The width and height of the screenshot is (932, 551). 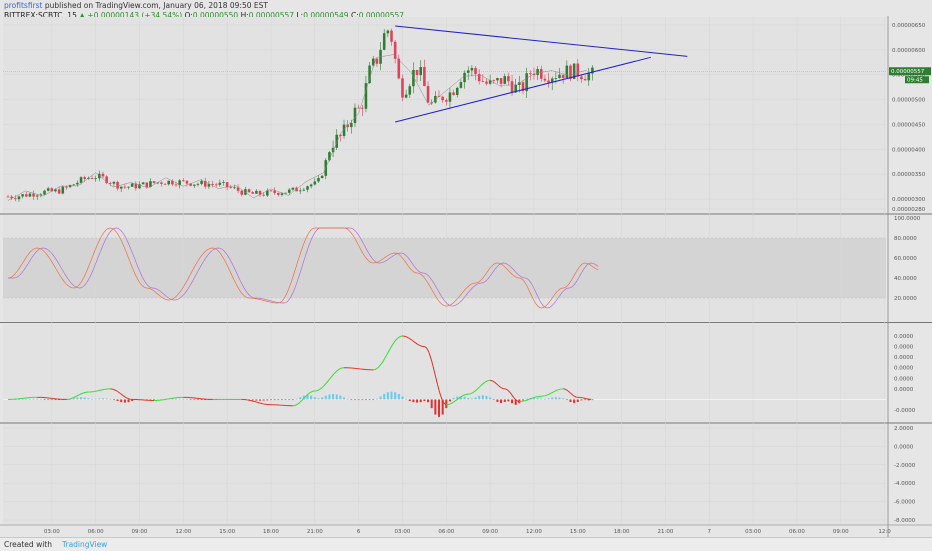 I want to click on tradingview-logo: TradingView, so click(x=84, y=544).